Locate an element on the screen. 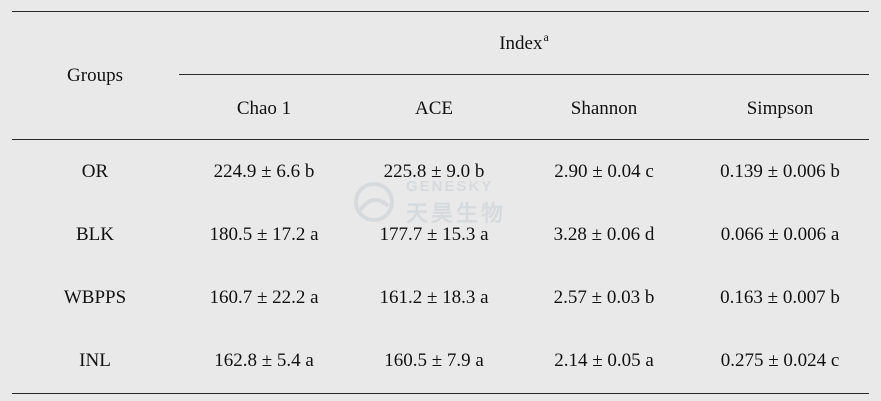  row-group-label: INL is located at coordinates (95, 360).